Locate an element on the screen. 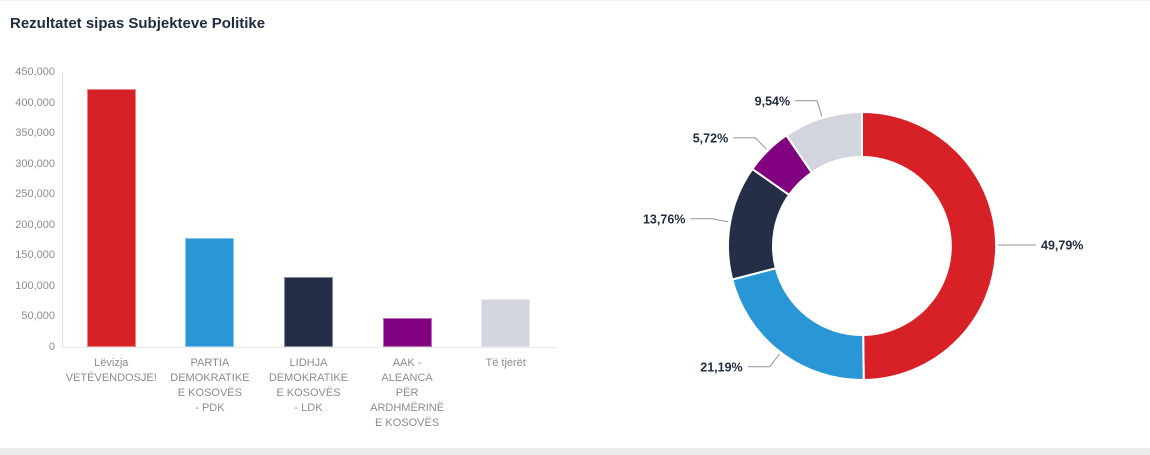 The image size is (1150, 455). x-axis-line is located at coordinates (309, 347).